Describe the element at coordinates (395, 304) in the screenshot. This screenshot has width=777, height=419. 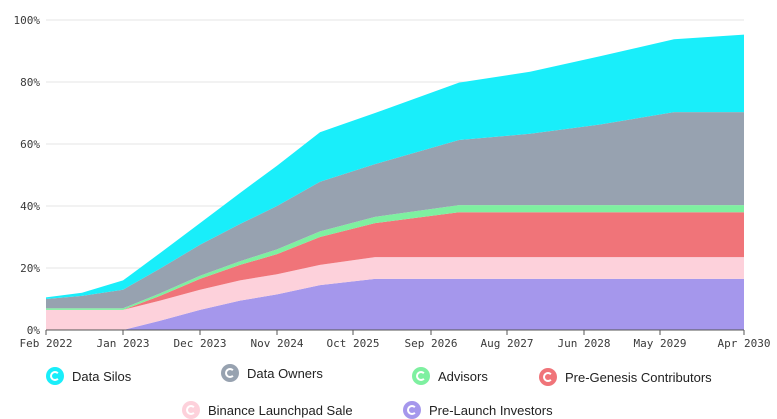
I see `area-pre-launch-investors` at that location.